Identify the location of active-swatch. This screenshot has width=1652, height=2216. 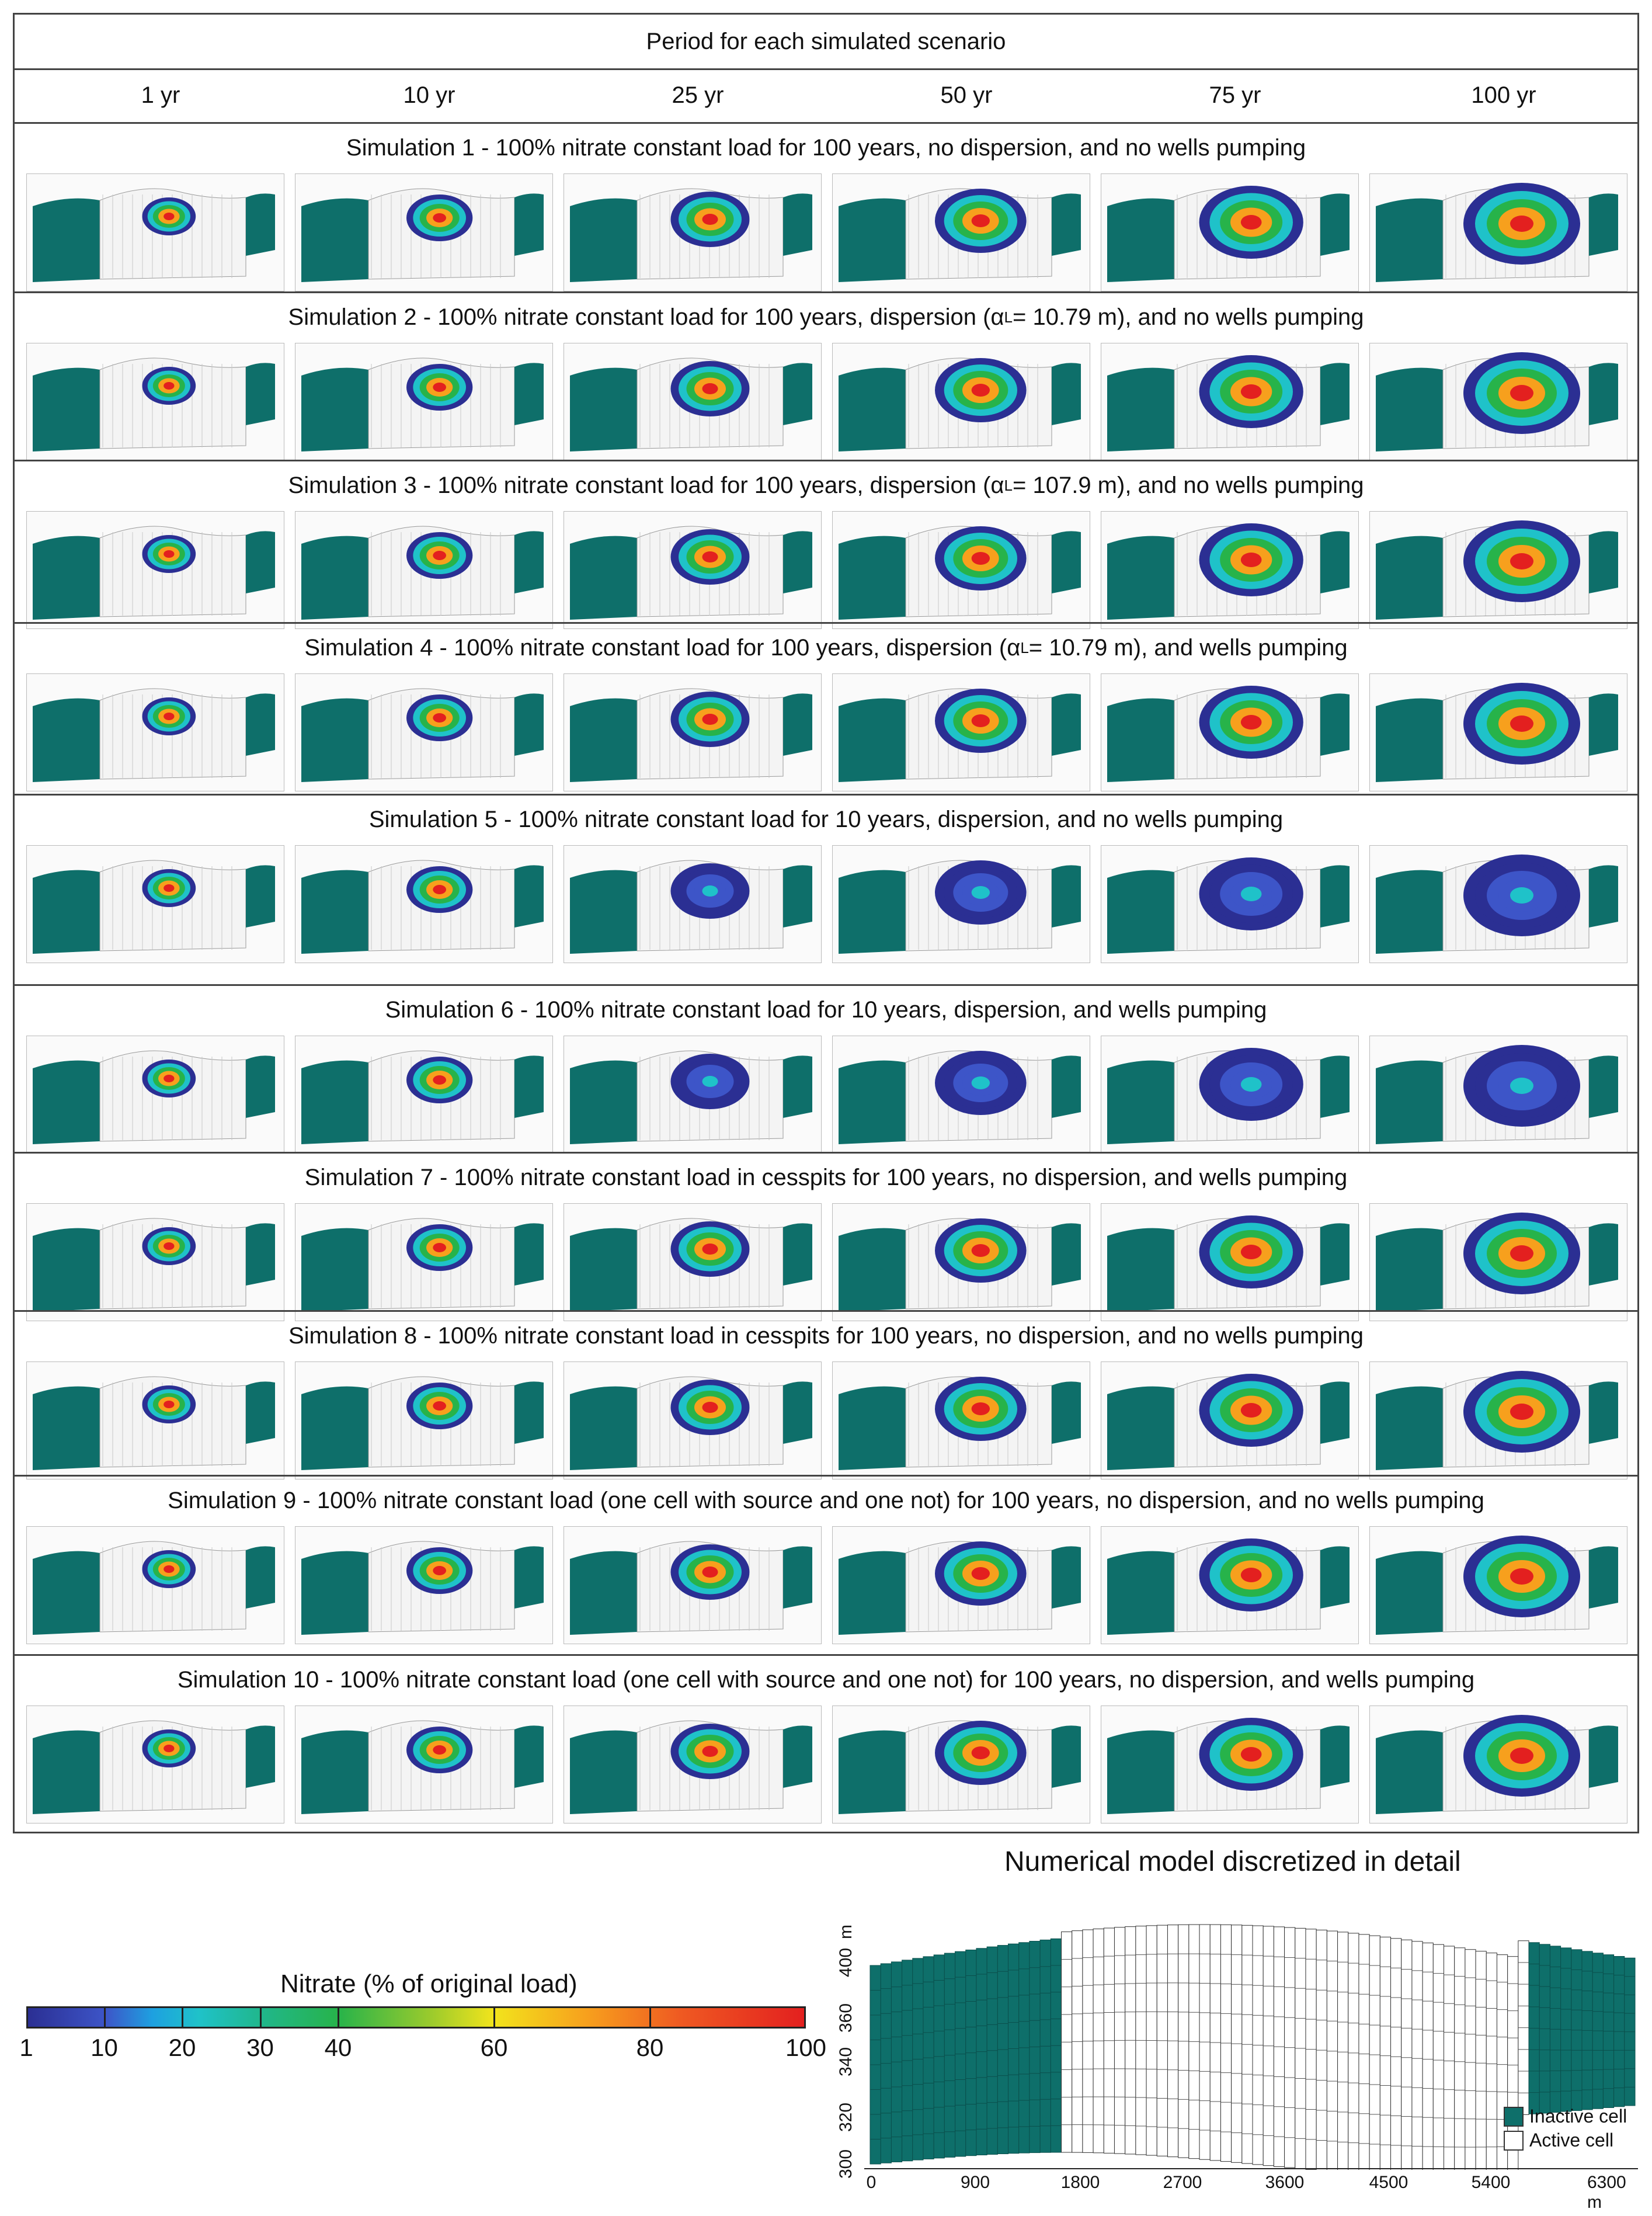
(1514, 2140).